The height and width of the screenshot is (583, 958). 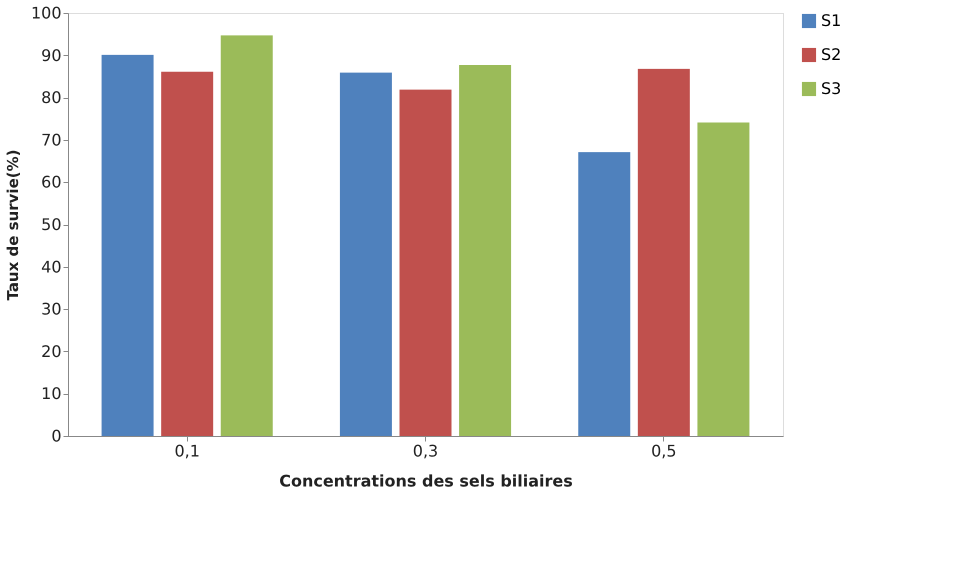 I want to click on y-tick-label: 10, so click(x=51, y=394).